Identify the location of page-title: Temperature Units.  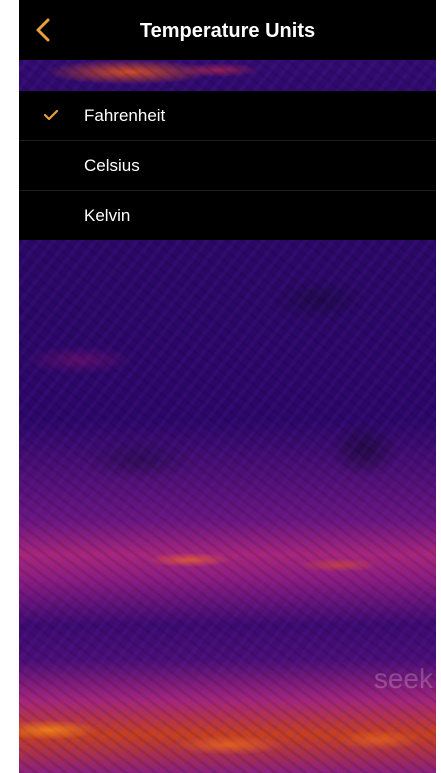
(227, 31).